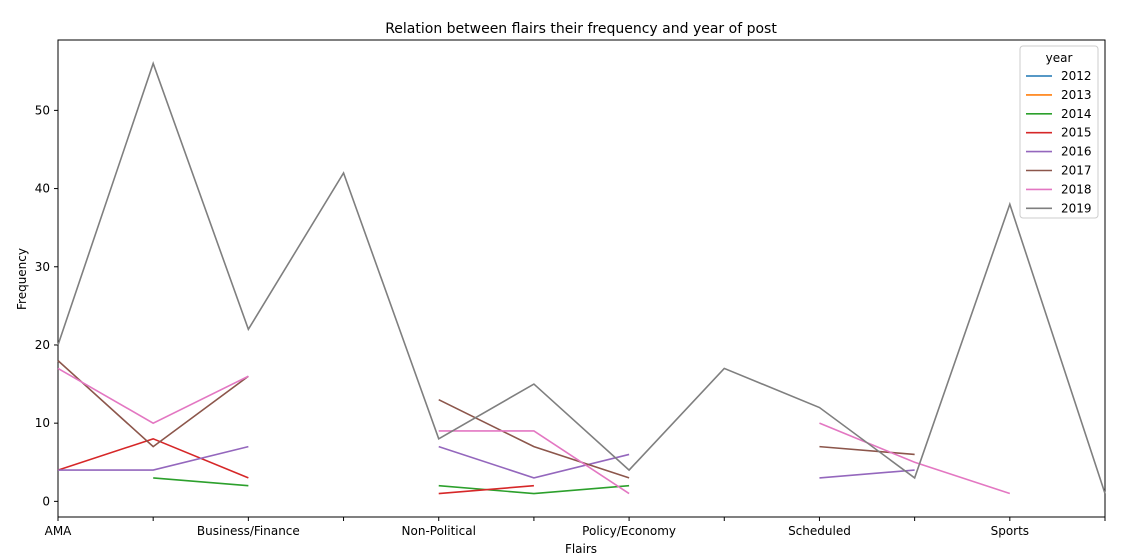  Describe the element at coordinates (42, 423) in the screenshot. I see `y-tick-label: 10` at that location.